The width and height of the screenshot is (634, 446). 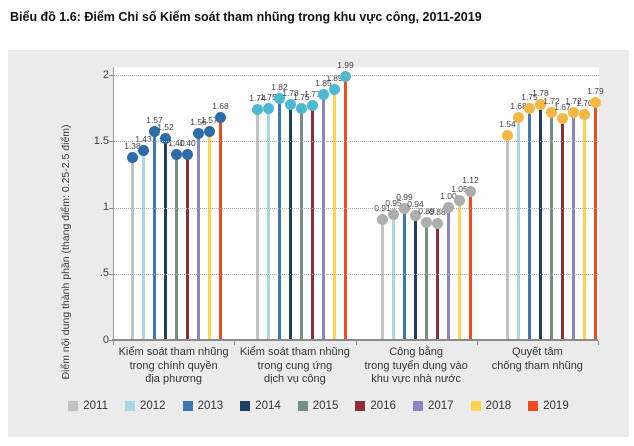 I want to click on lollipop-2018: 1.70, so click(x=584, y=203).